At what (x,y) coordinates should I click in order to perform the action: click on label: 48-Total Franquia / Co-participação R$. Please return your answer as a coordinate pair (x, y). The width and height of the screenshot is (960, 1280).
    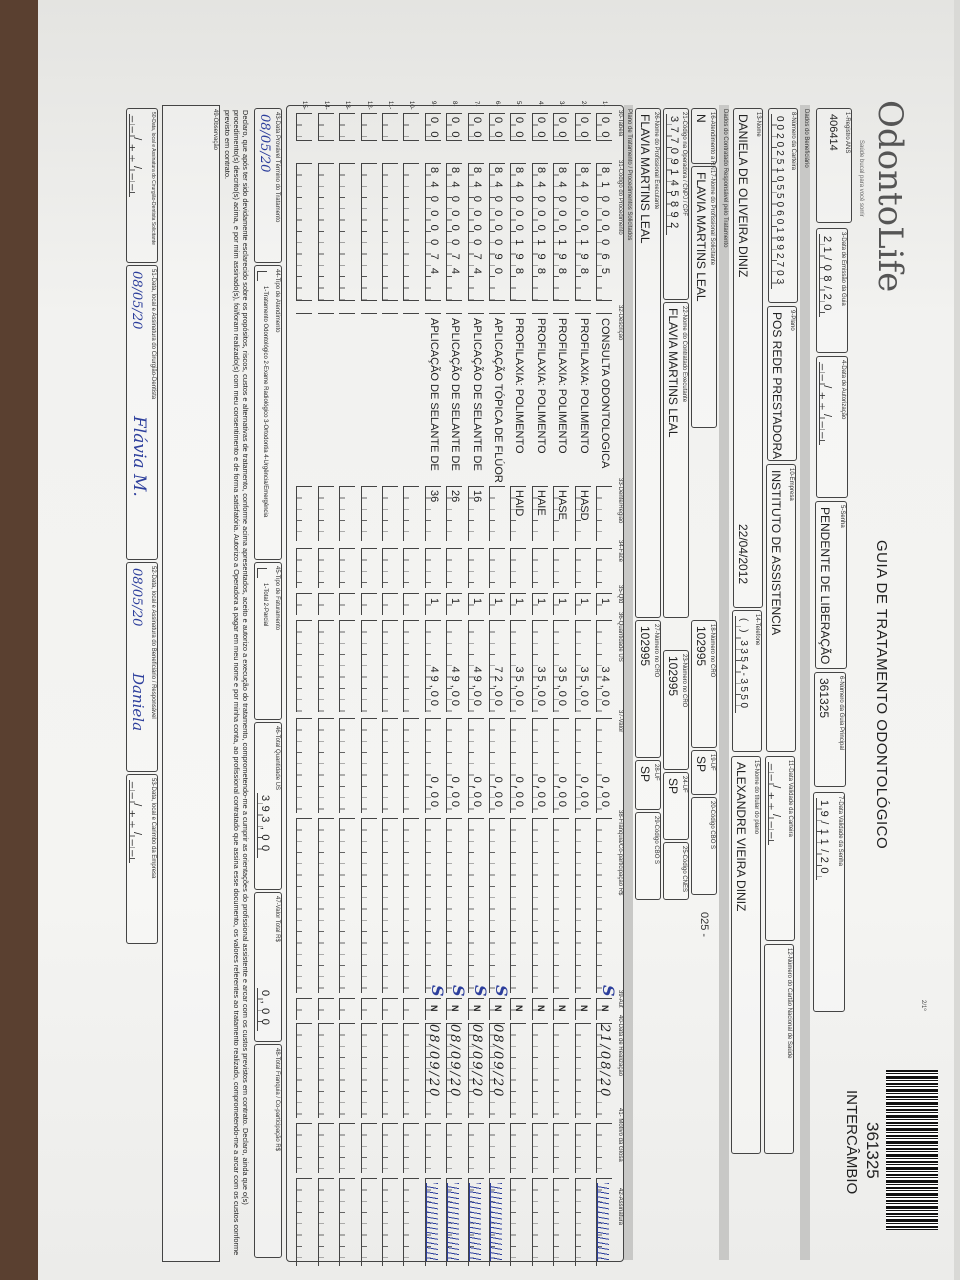
    Looking at the image, I should click on (277, 1100).